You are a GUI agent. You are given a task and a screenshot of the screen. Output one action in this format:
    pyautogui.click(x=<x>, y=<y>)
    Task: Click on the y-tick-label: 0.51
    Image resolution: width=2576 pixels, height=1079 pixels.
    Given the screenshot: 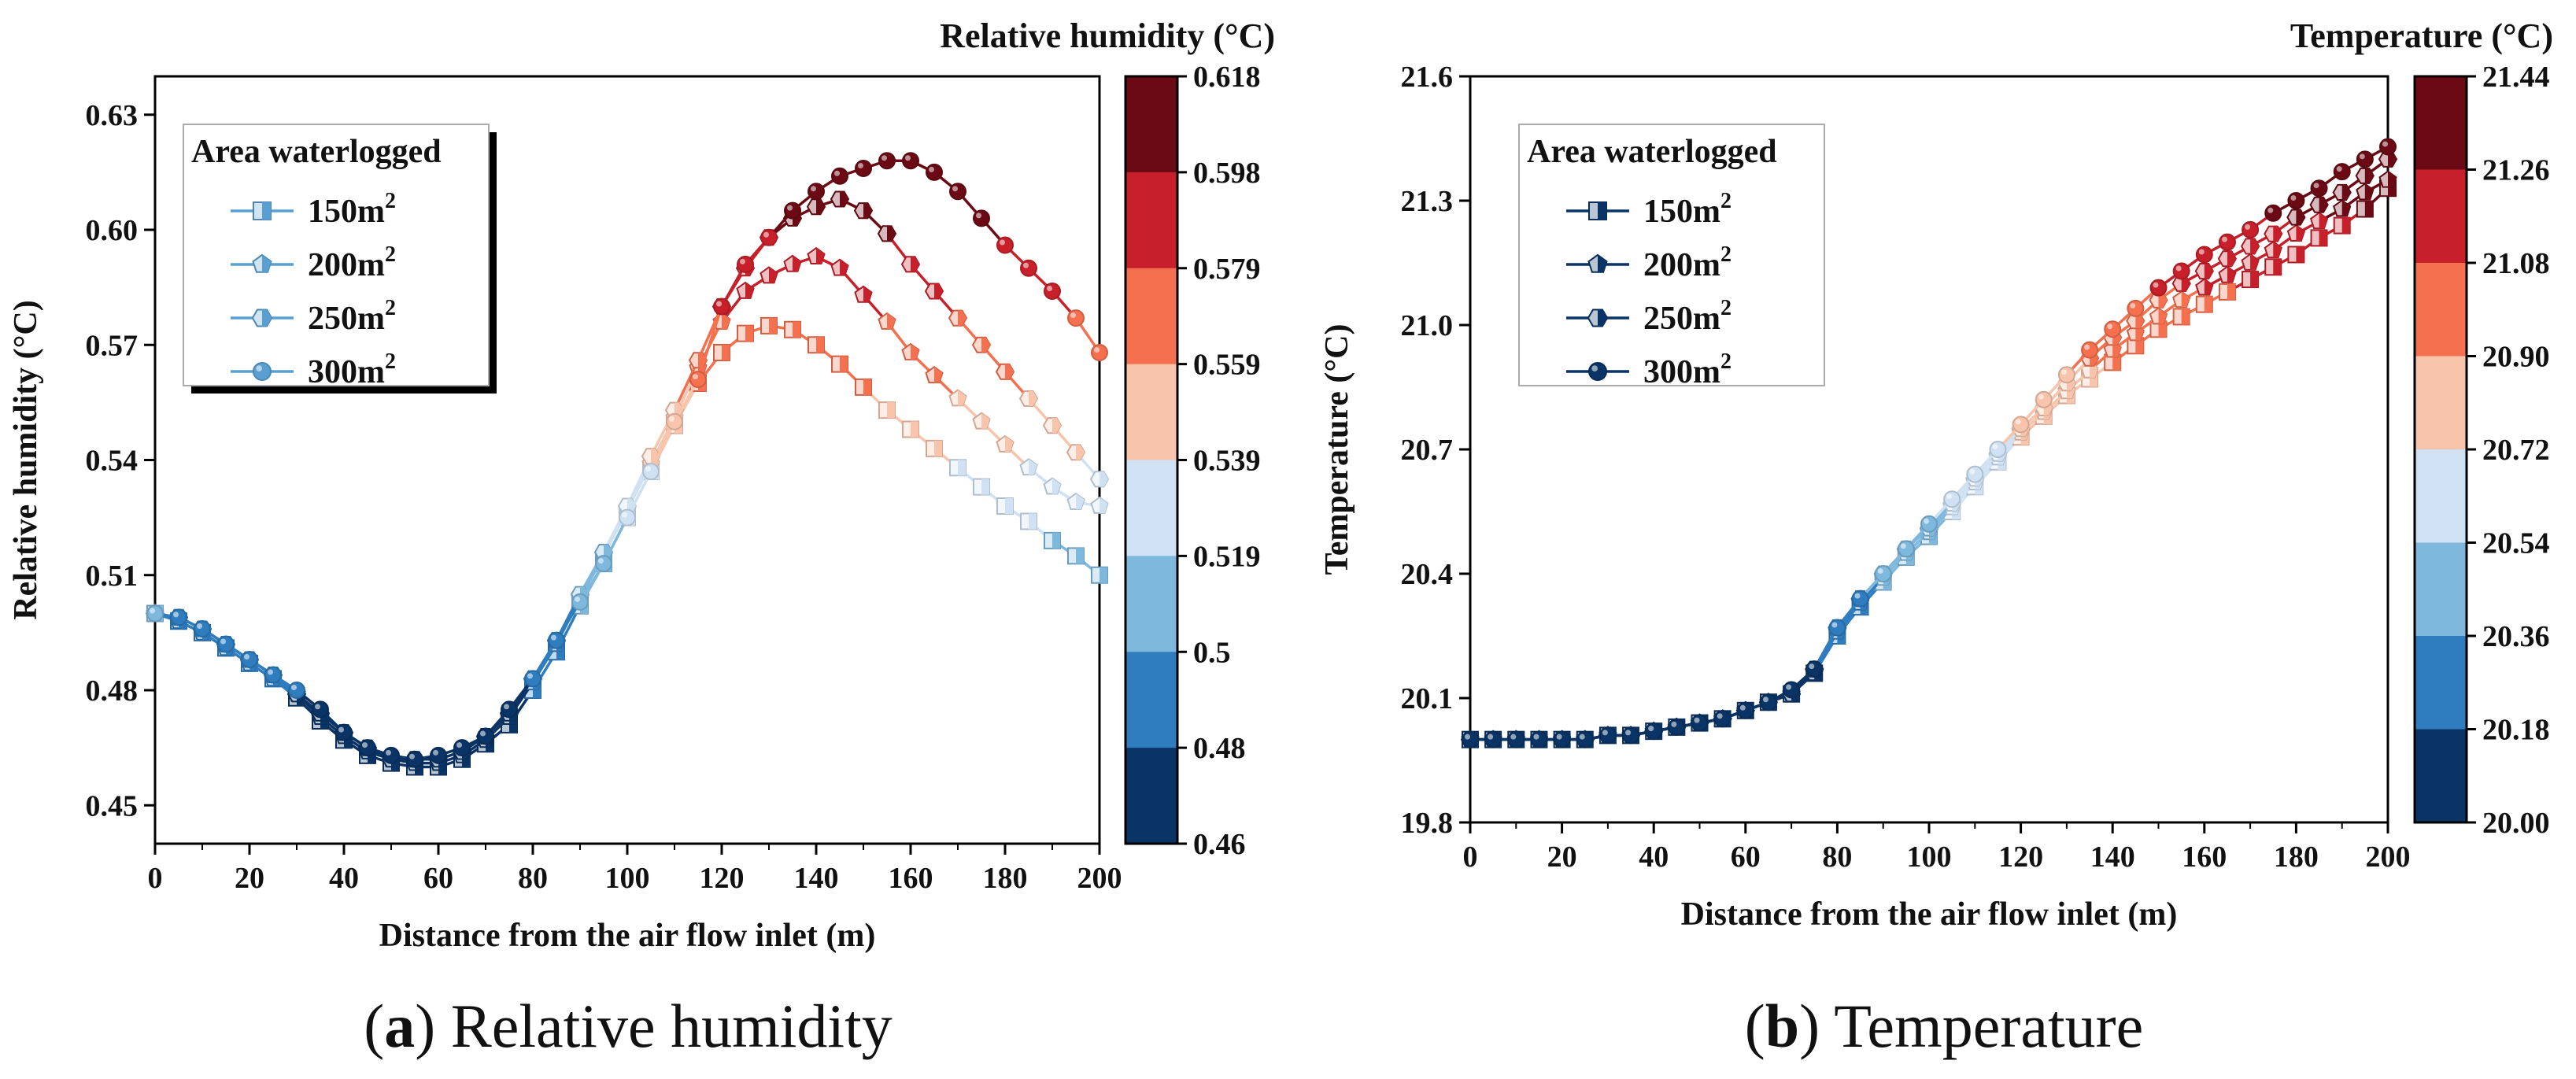 What is the action you would take?
    pyautogui.click(x=112, y=577)
    